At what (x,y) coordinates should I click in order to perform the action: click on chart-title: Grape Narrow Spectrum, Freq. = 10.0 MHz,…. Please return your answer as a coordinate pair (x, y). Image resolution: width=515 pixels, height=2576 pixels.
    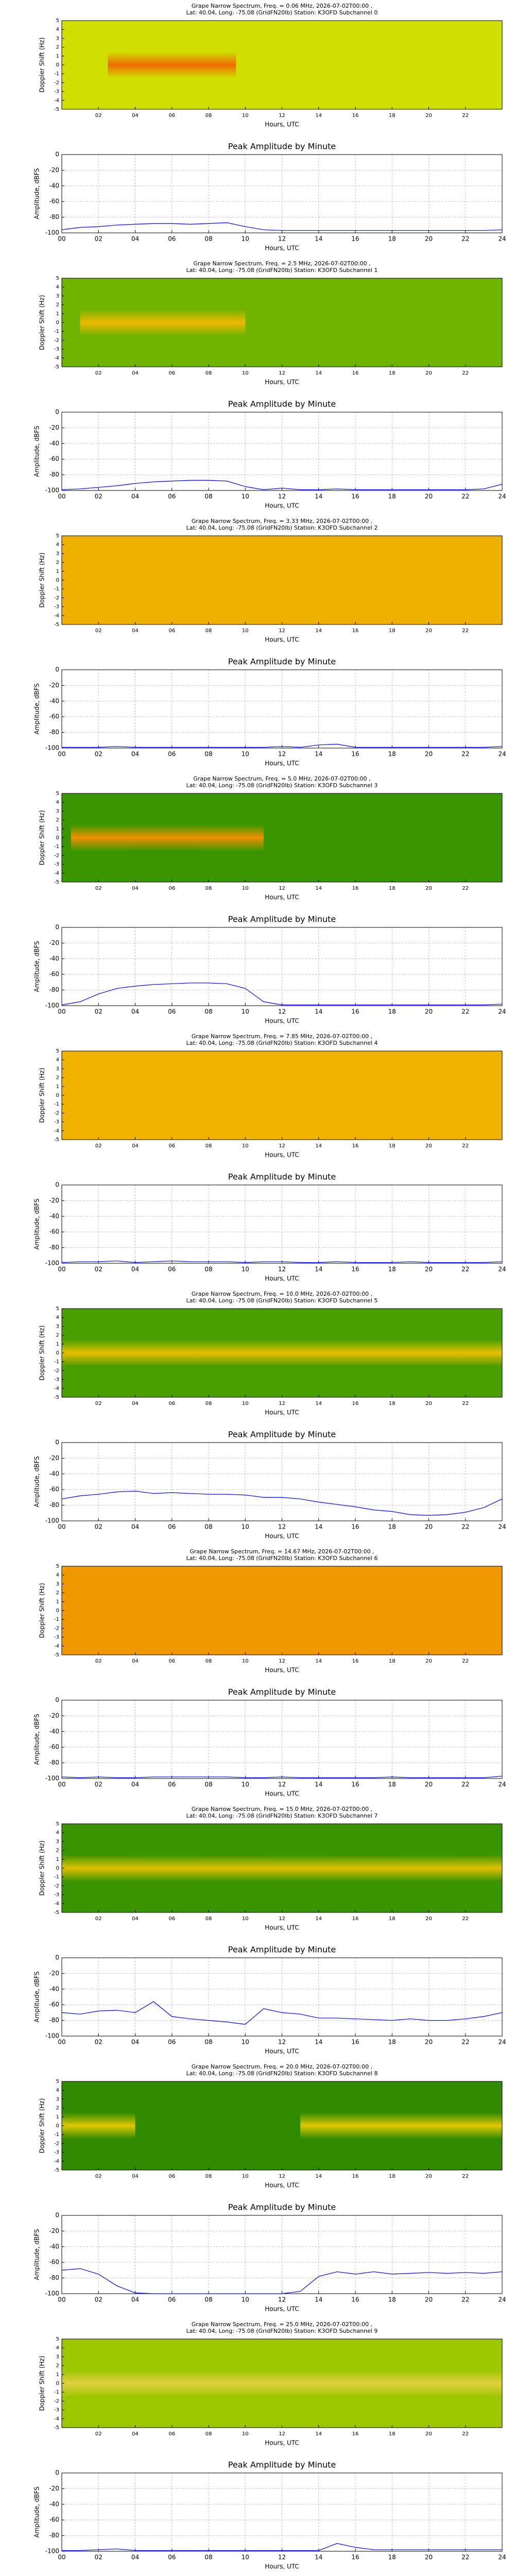
    Looking at the image, I should click on (282, 1294).